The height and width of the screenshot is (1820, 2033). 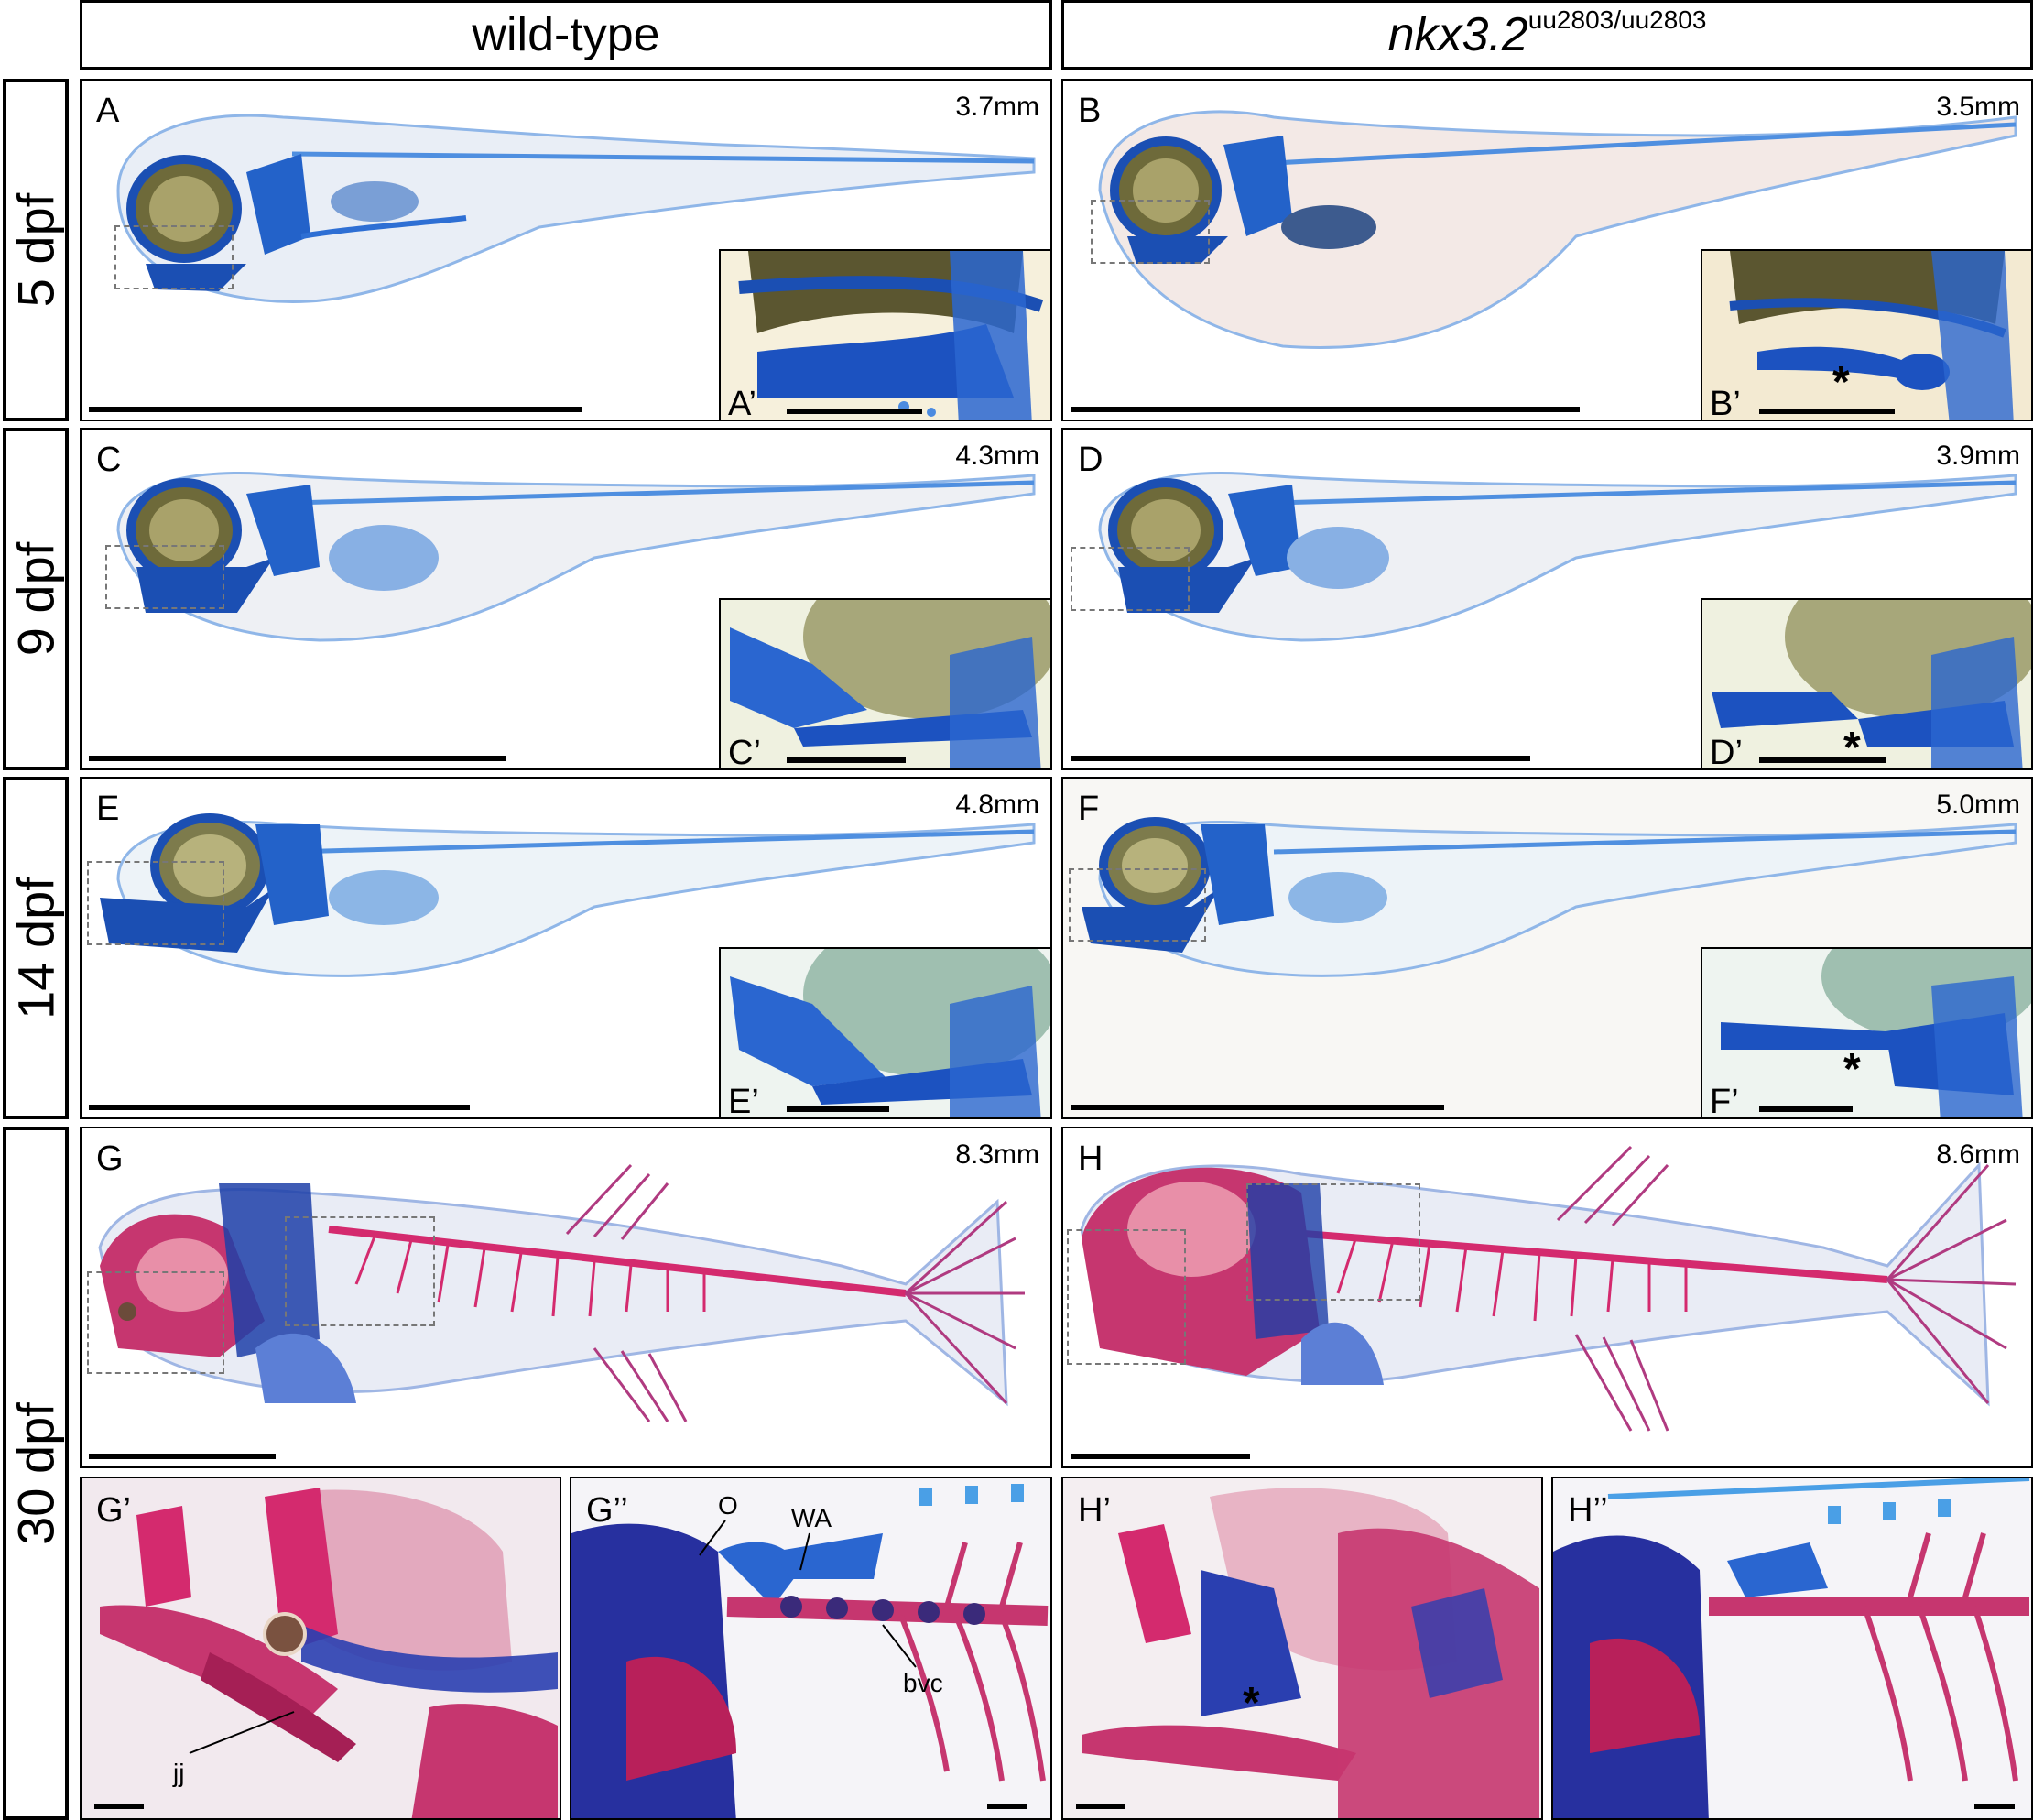 I want to click on mutant-gene: nkx3.2, so click(x=1457, y=34).